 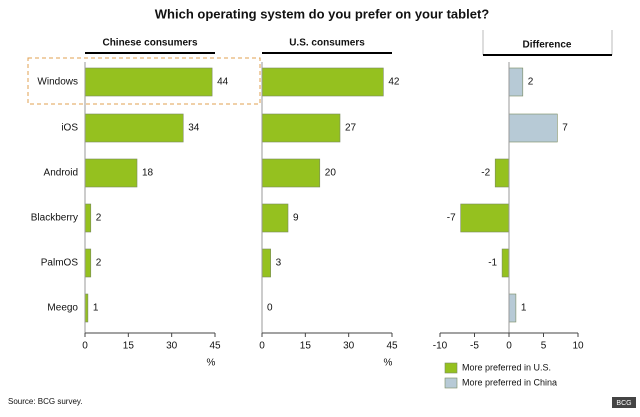 What do you see at coordinates (148, 173) in the screenshot?
I see `data-label: 18` at bounding box center [148, 173].